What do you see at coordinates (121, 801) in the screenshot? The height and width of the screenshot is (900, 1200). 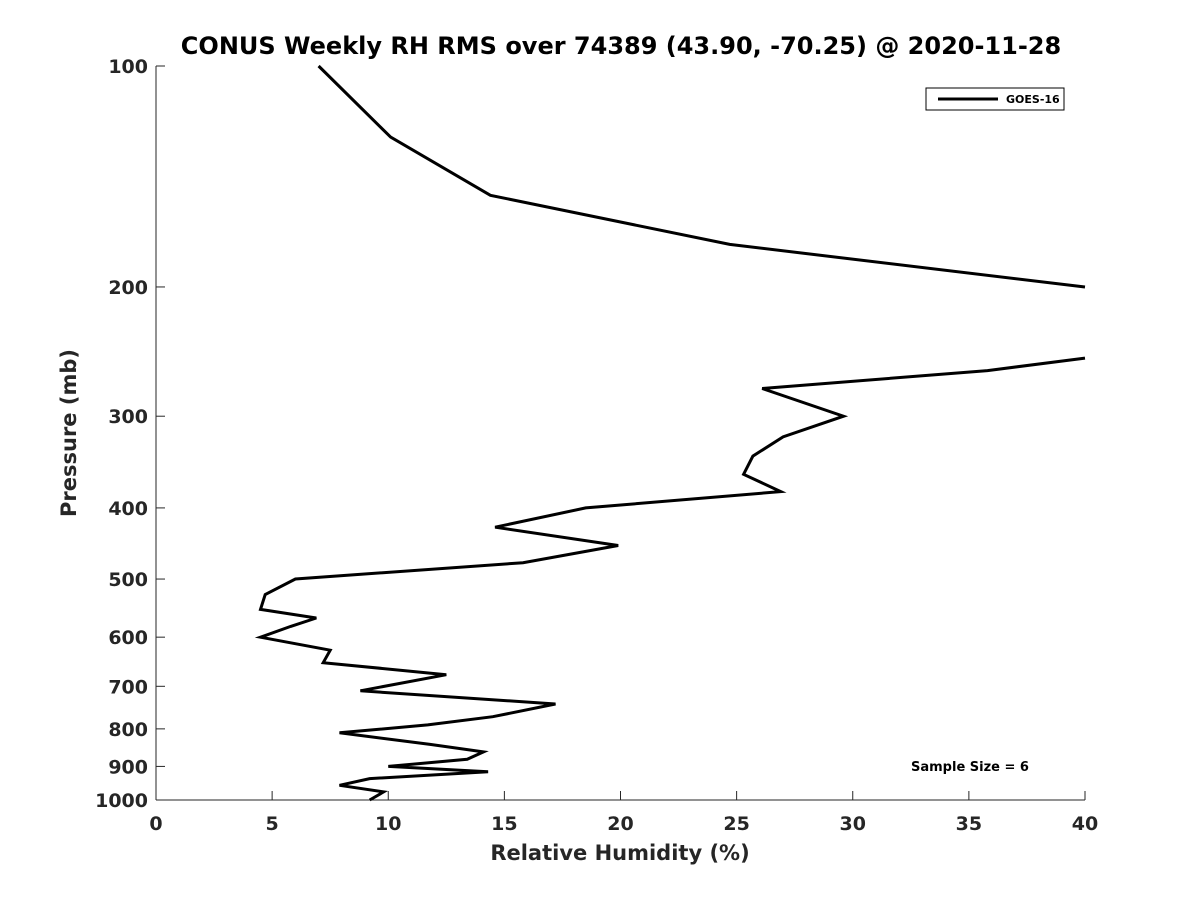 I see `y-tick-label: 1000` at bounding box center [121, 801].